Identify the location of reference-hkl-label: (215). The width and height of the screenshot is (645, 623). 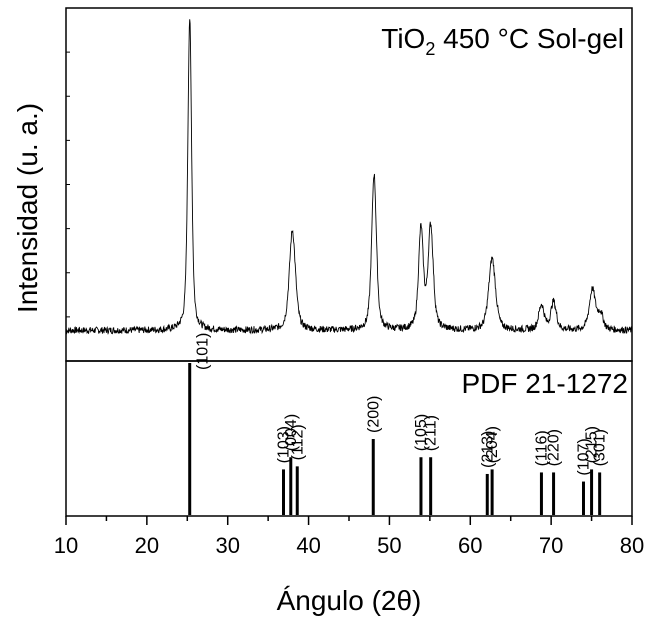
(592, 444).